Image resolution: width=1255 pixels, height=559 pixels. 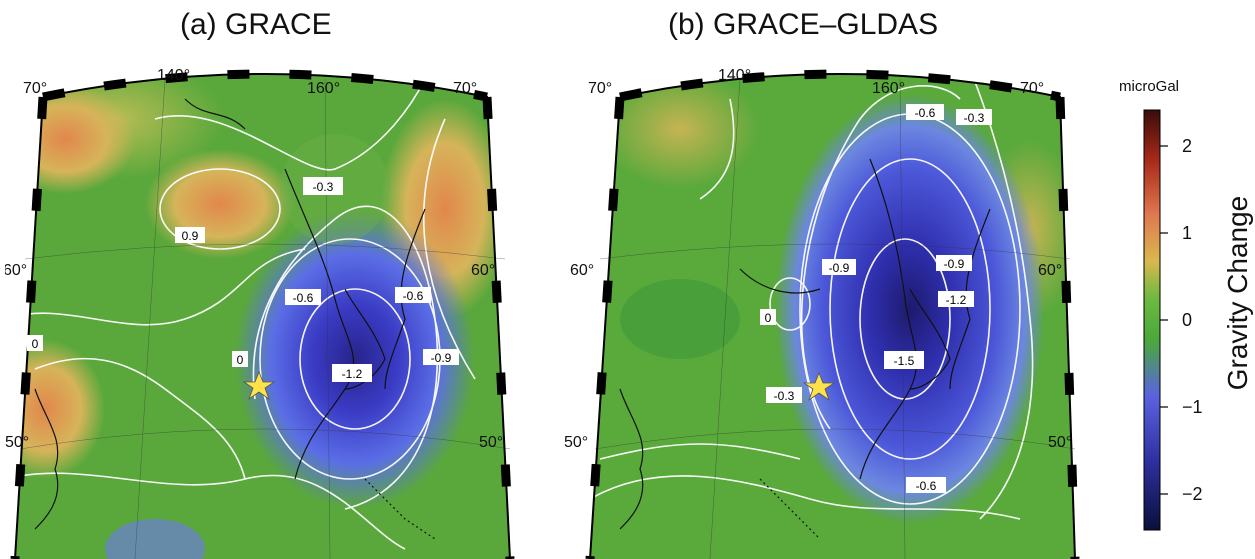 I want to click on colorbar-tick: 2, so click(x=1187, y=146).